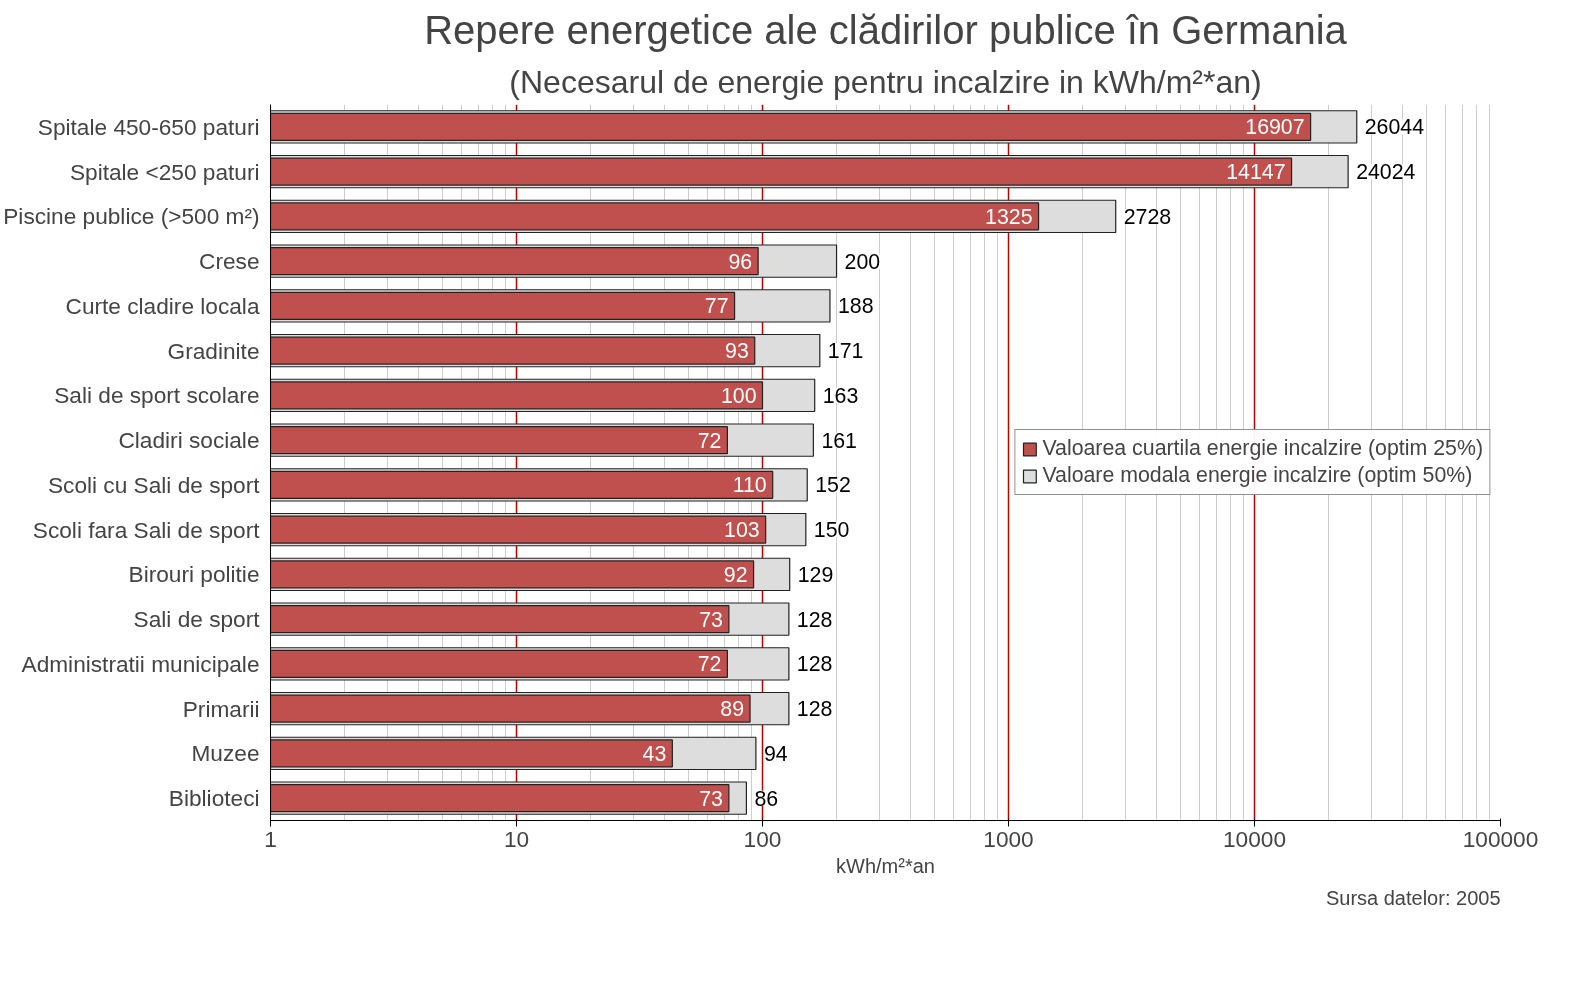 The width and height of the screenshot is (1570, 991). What do you see at coordinates (1256, 172) in the screenshot?
I see `data-label: 14147` at bounding box center [1256, 172].